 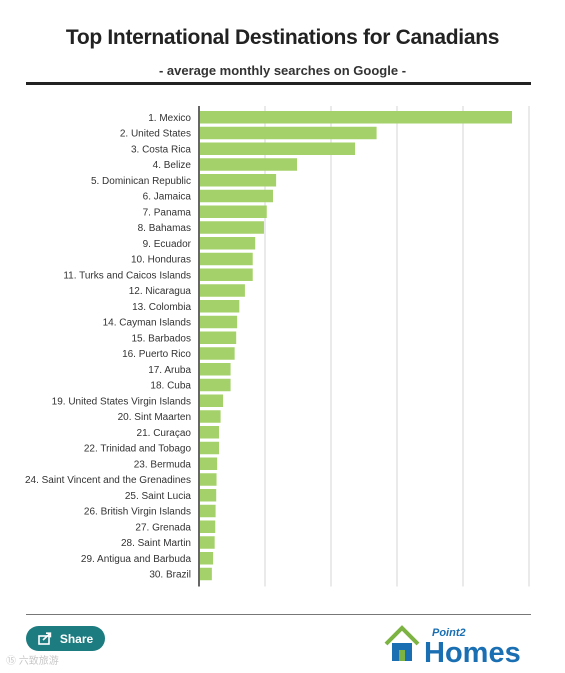 I want to click on category-label: 21. Curaçao, so click(x=164, y=433).